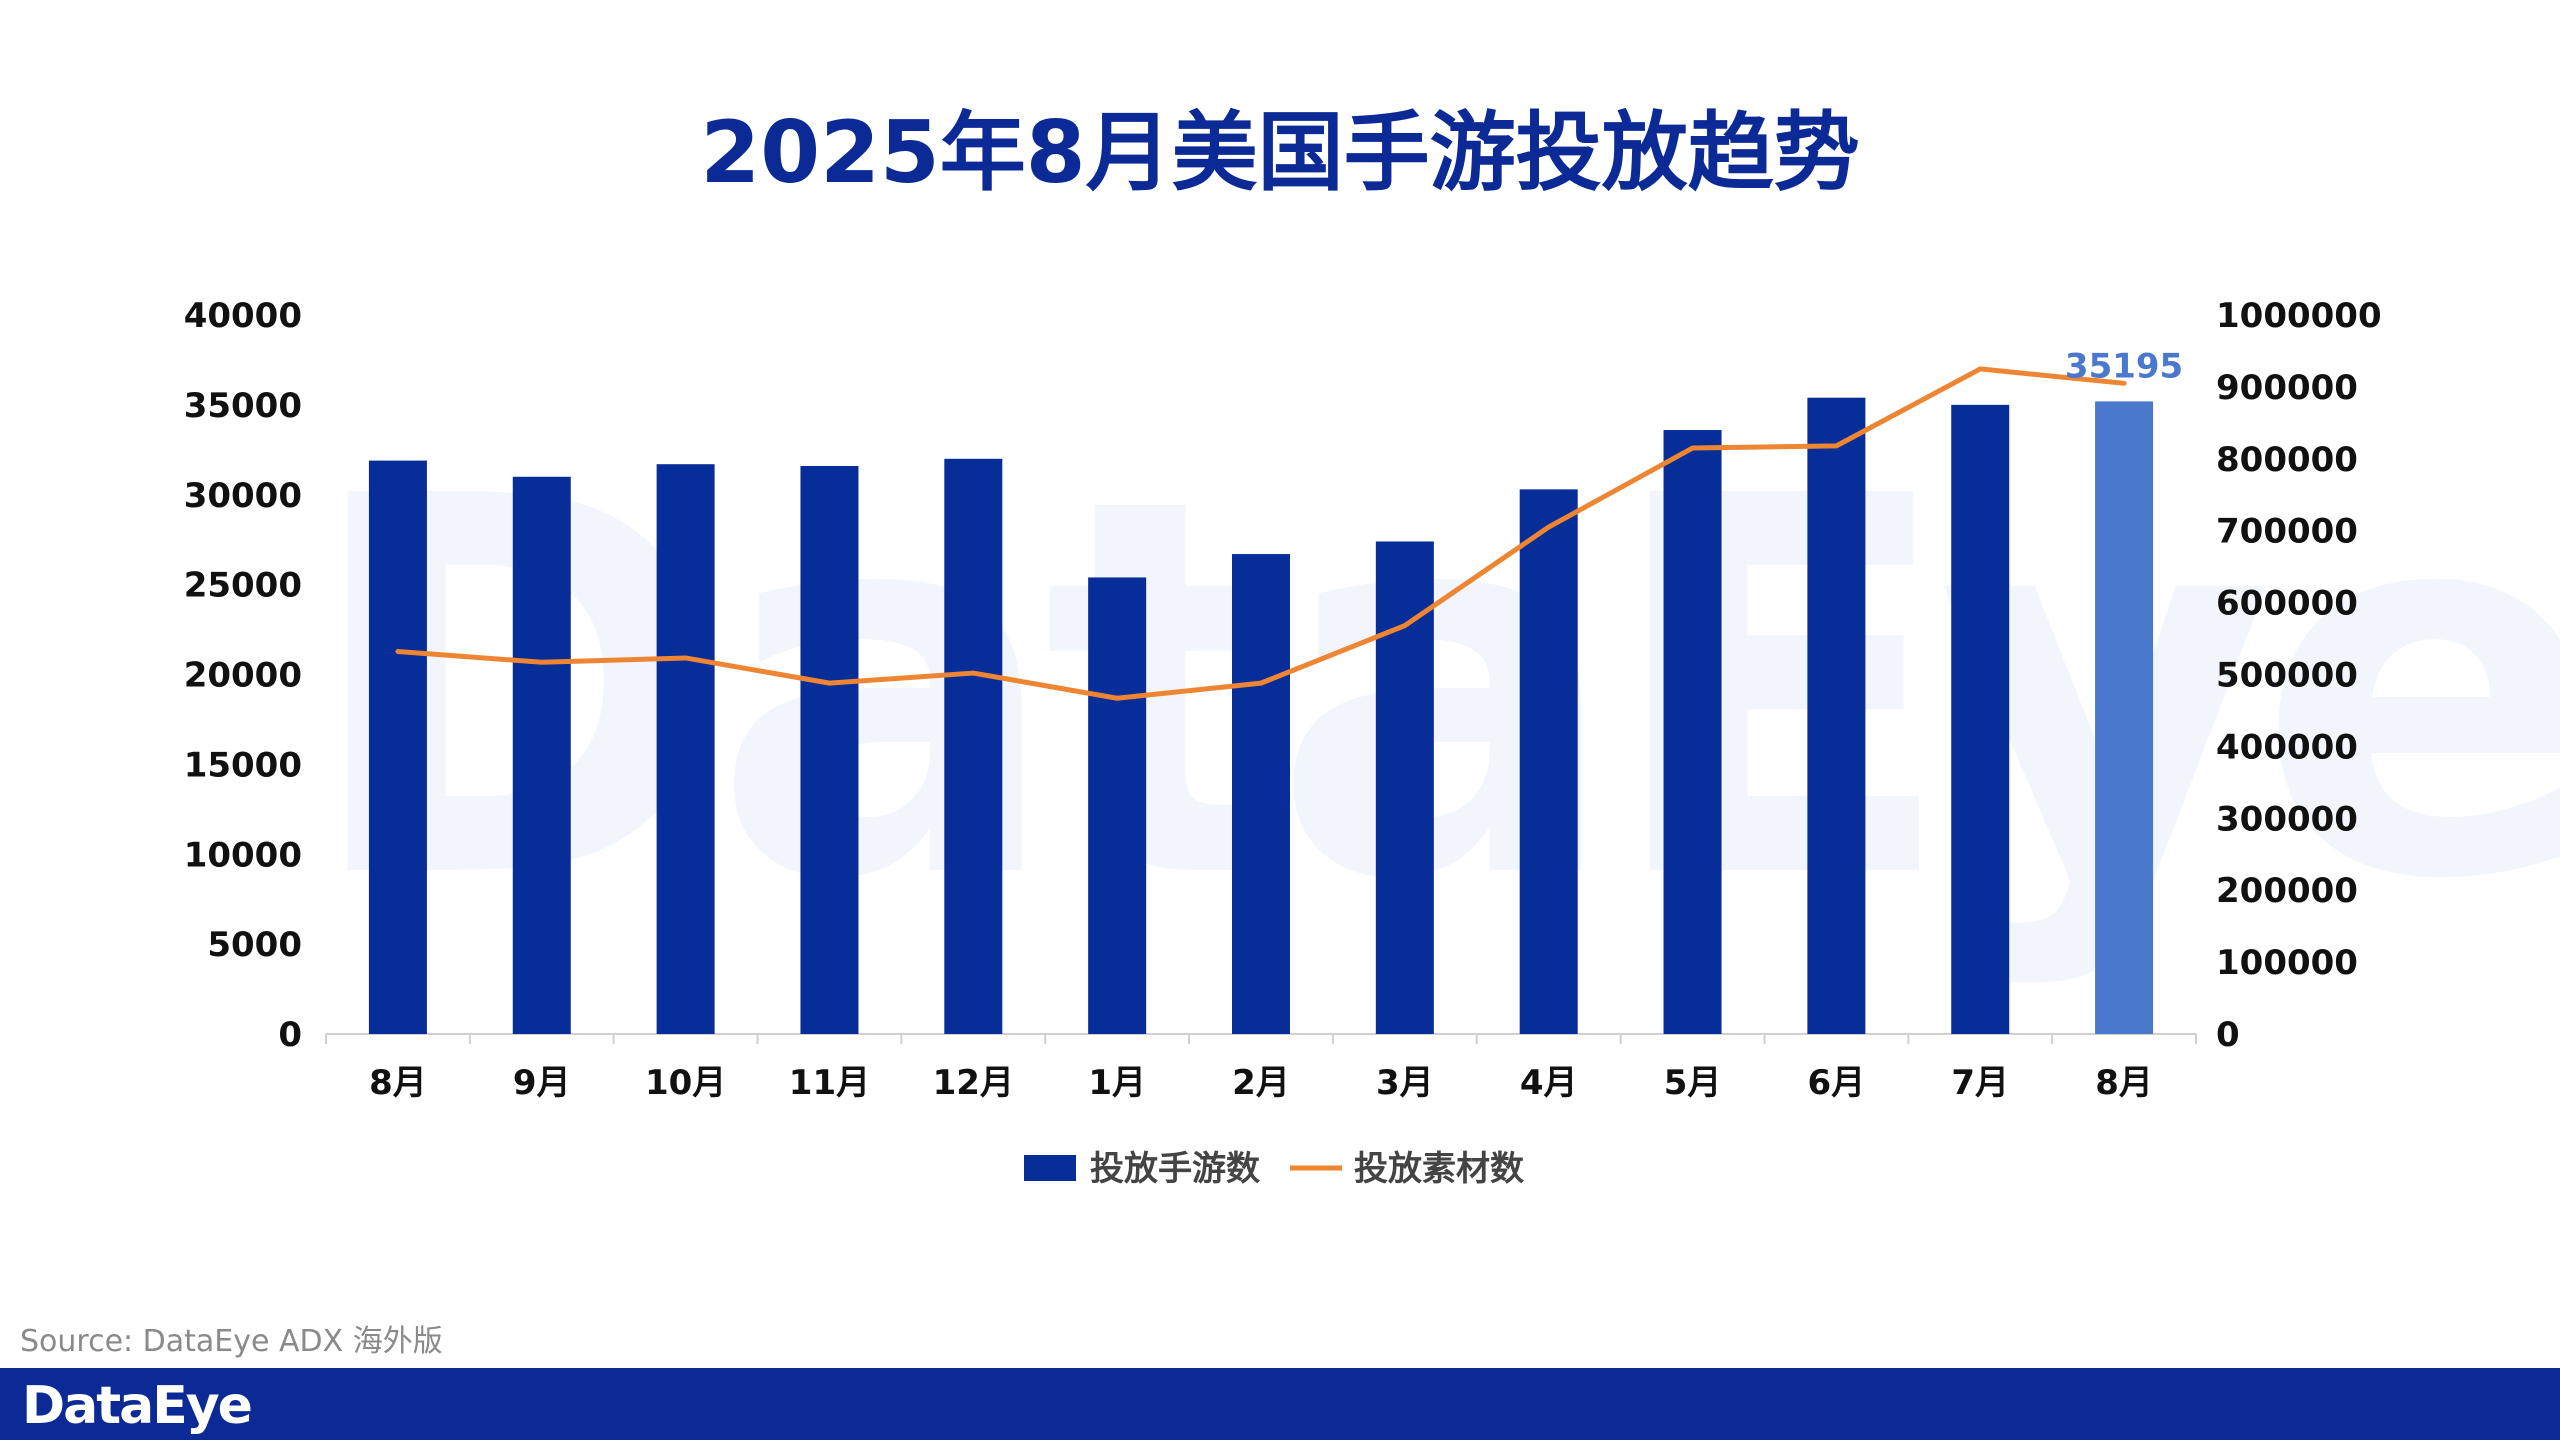 Image resolution: width=2560 pixels, height=1440 pixels. What do you see at coordinates (2287, 388) in the screenshot?
I see `right-y-tick-label: 900000` at bounding box center [2287, 388].